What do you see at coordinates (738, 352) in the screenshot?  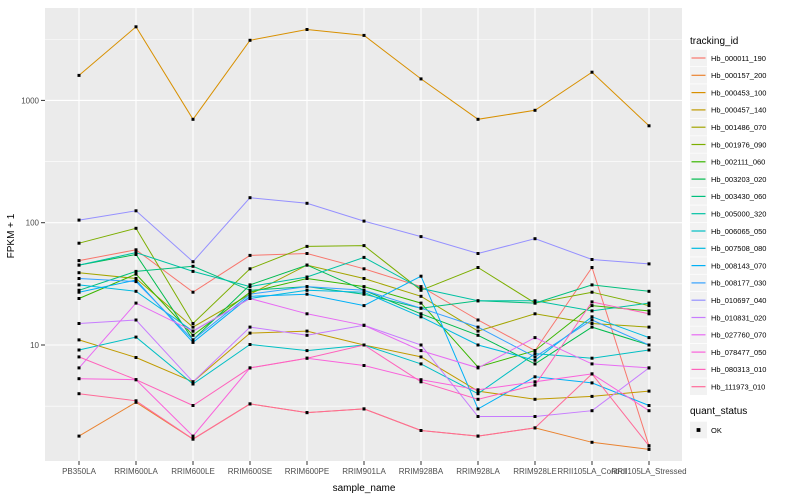 I see `legend-label: Hb_078477_050` at bounding box center [738, 352].